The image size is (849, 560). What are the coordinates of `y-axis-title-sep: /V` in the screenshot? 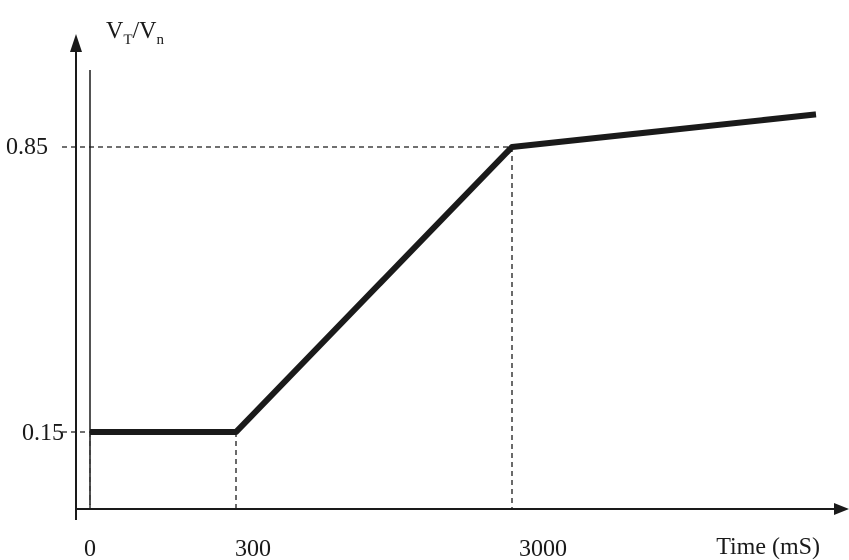 It's located at (145, 31).